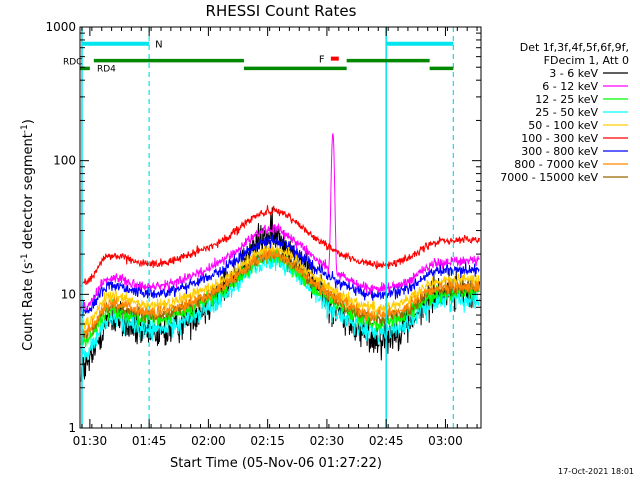 The width and height of the screenshot is (640, 480). What do you see at coordinates (322, 60) in the screenshot?
I see `flare-label: F` at bounding box center [322, 60].